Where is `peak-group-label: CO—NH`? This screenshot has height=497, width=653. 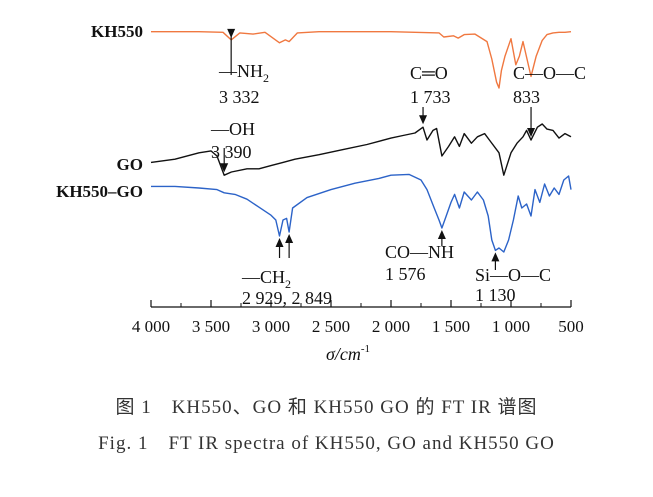
peak-group-label: CO—NH is located at coordinates (419, 252).